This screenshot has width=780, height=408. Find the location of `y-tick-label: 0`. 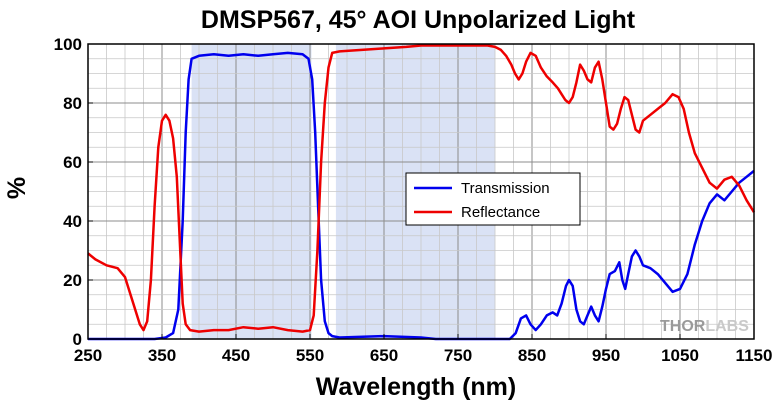

y-tick-label: 0 is located at coordinates (77, 339).